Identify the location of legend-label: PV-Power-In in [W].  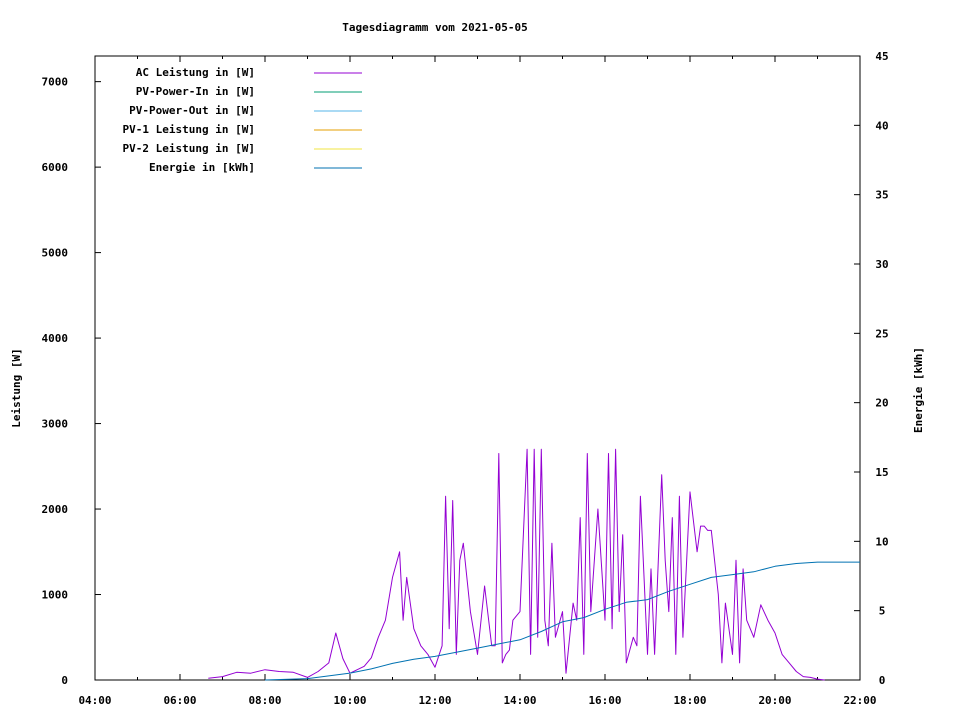
(195, 91).